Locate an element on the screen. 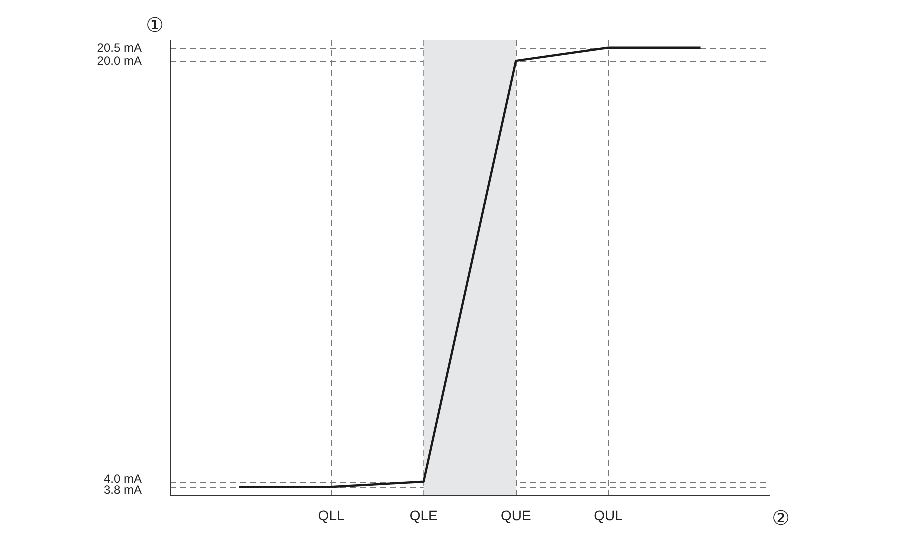 The height and width of the screenshot is (534, 904). x-axis-title: ② is located at coordinates (781, 518).